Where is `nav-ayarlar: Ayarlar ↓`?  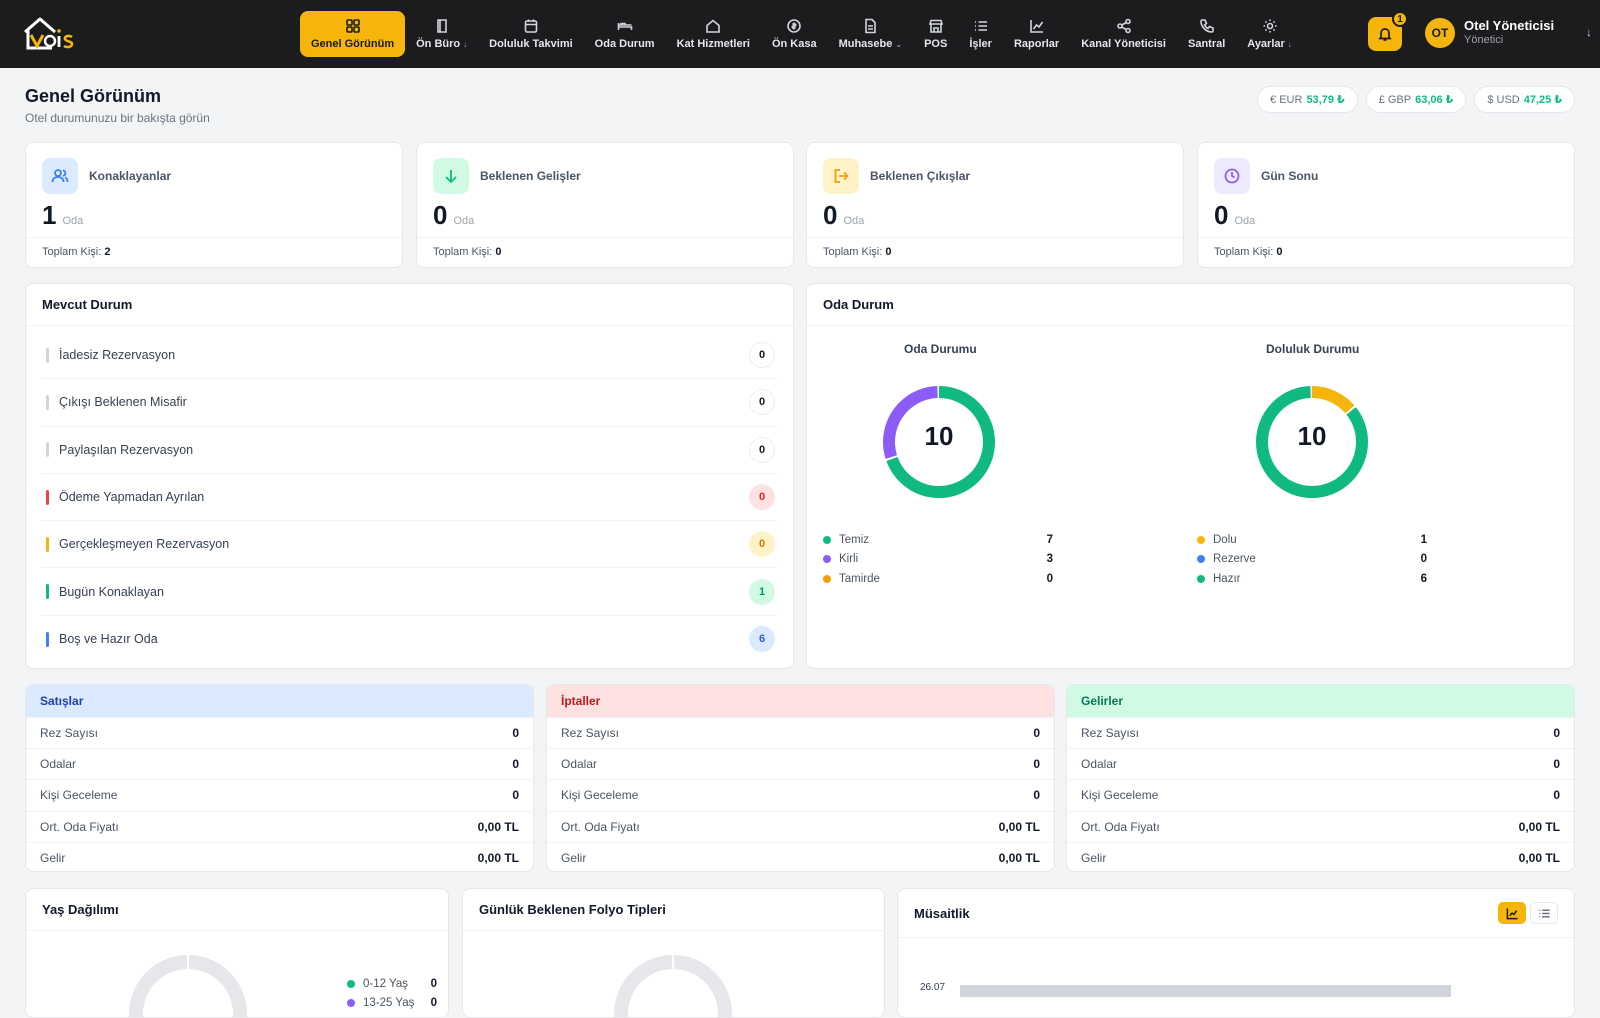
nav-ayarlar: Ayarlar ↓ is located at coordinates (1269, 34).